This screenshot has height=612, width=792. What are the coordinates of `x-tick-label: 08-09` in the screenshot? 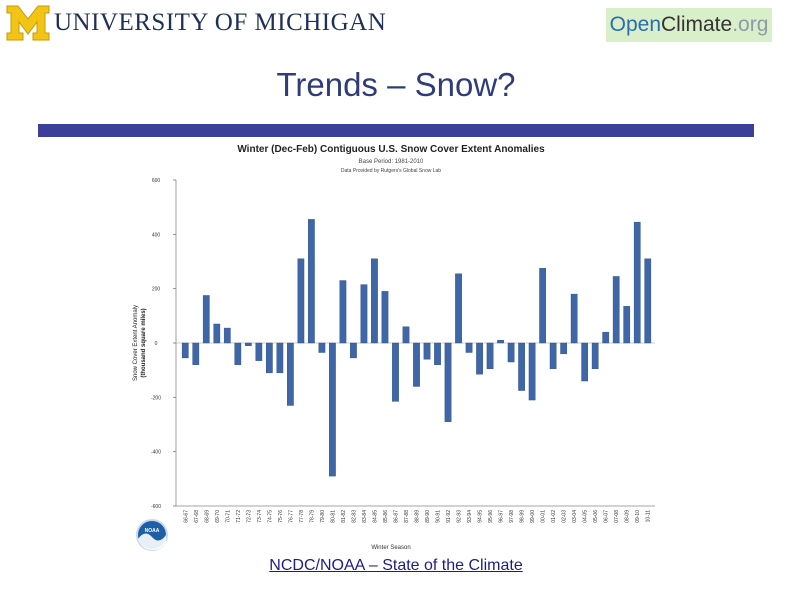 It's located at (628, 516).